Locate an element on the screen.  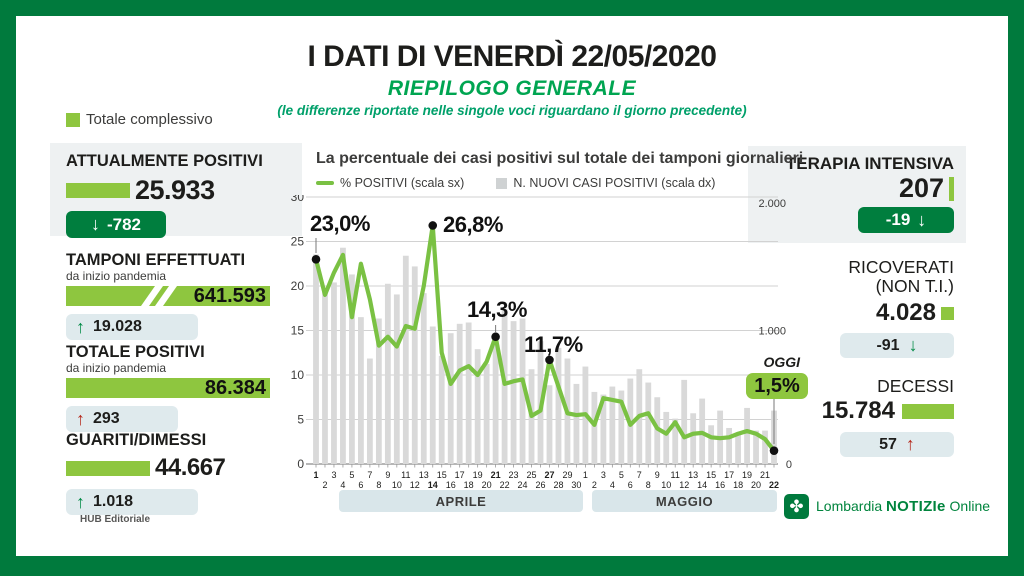
svg-text: 22 is located at coordinates (505, 485).